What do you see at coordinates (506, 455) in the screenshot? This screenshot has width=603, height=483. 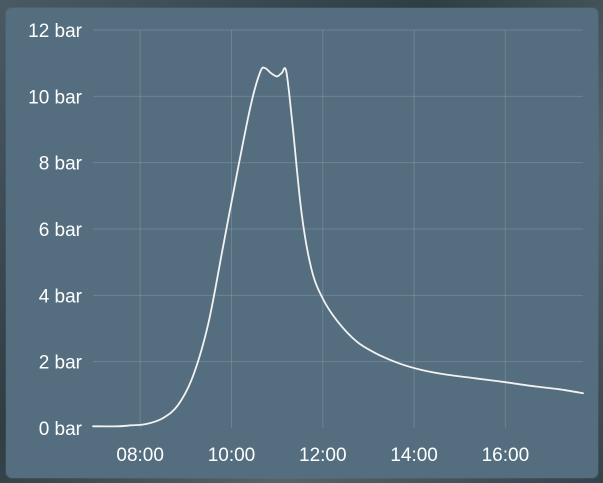 I see `x-tick-label: 16:00` at bounding box center [506, 455].